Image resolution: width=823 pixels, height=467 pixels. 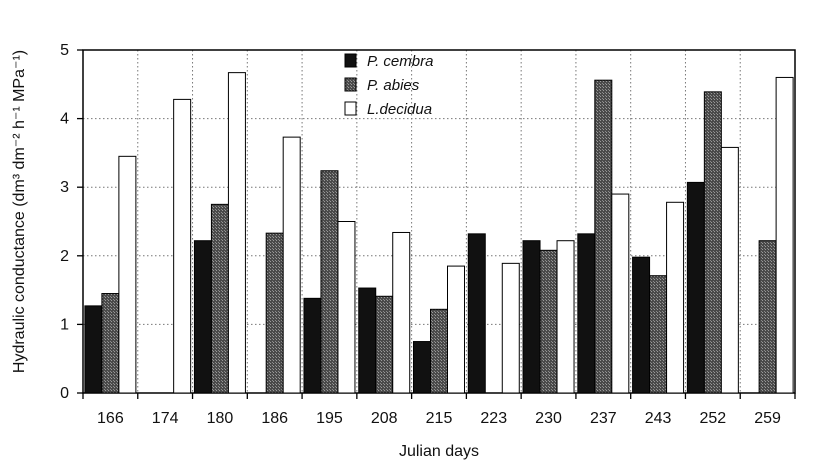 I want to click on legend-label: P. abies, so click(x=393, y=85).